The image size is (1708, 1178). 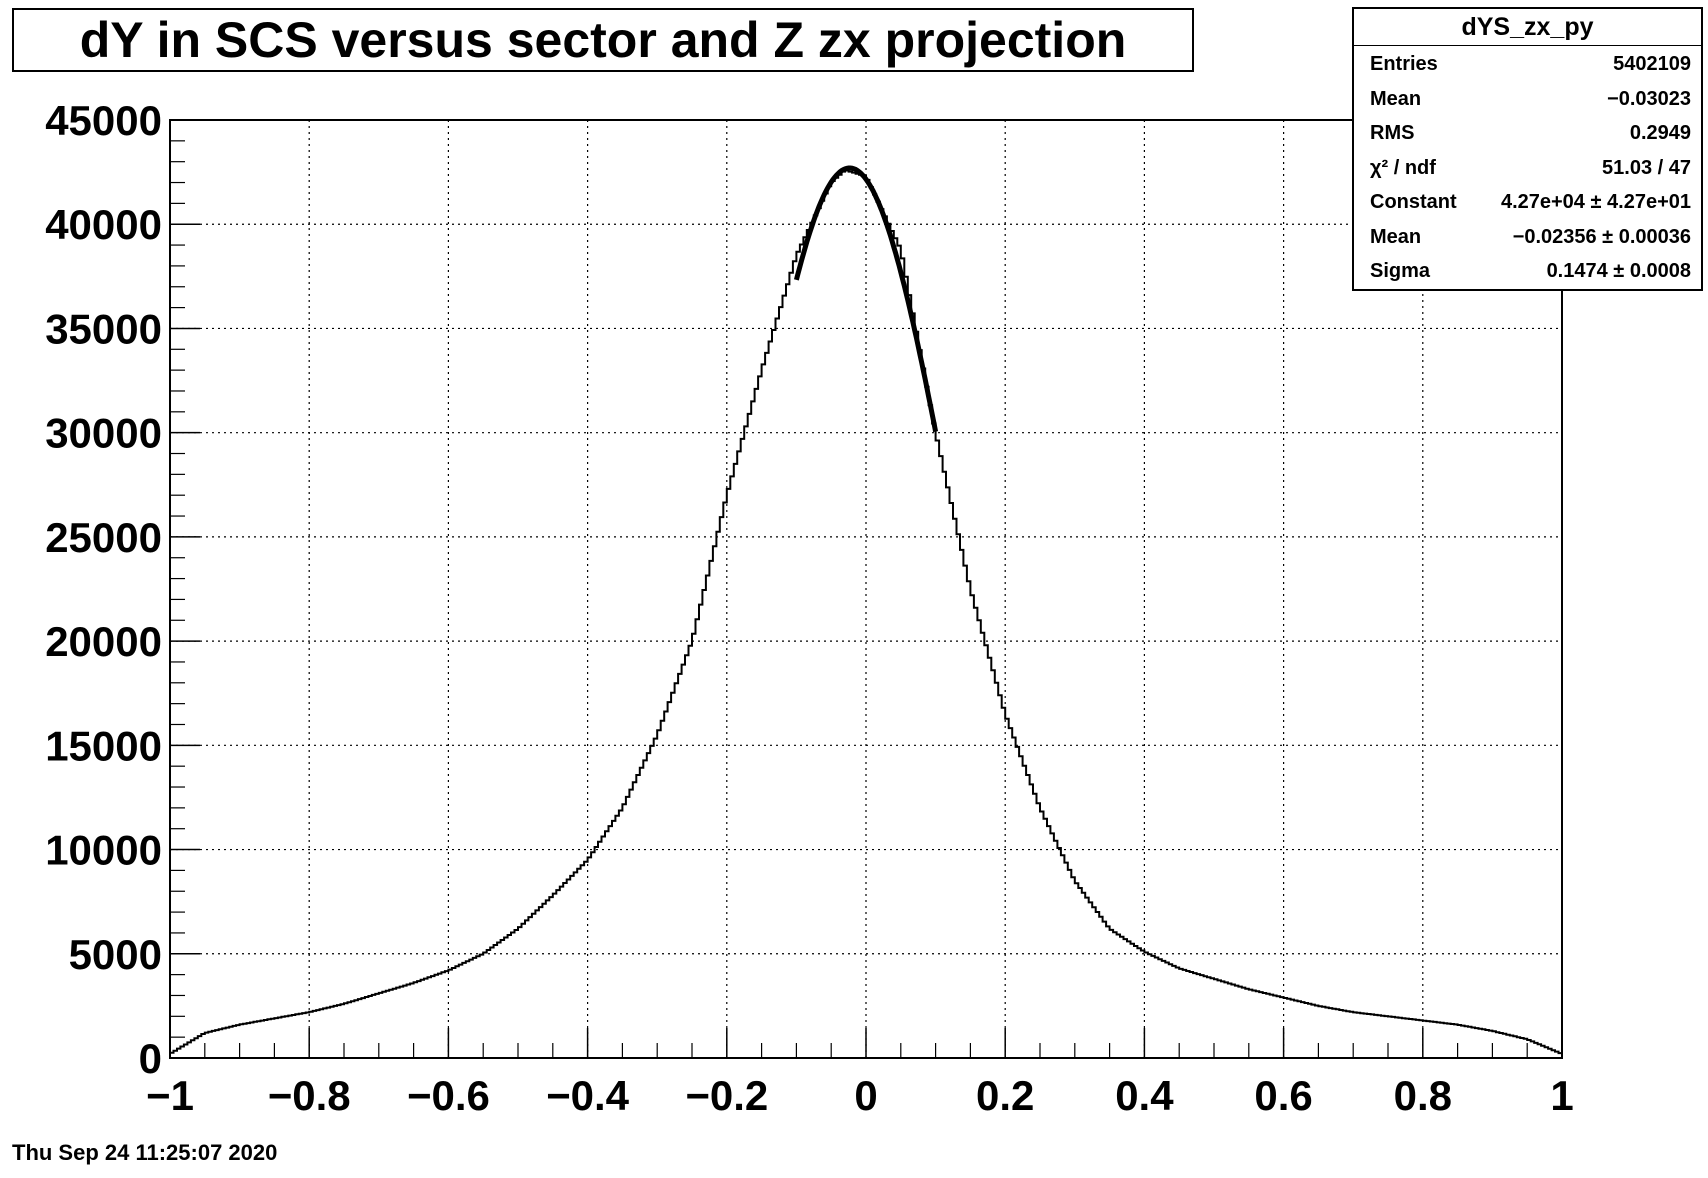 I want to click on stats-label: Constant, so click(x=1413, y=202).